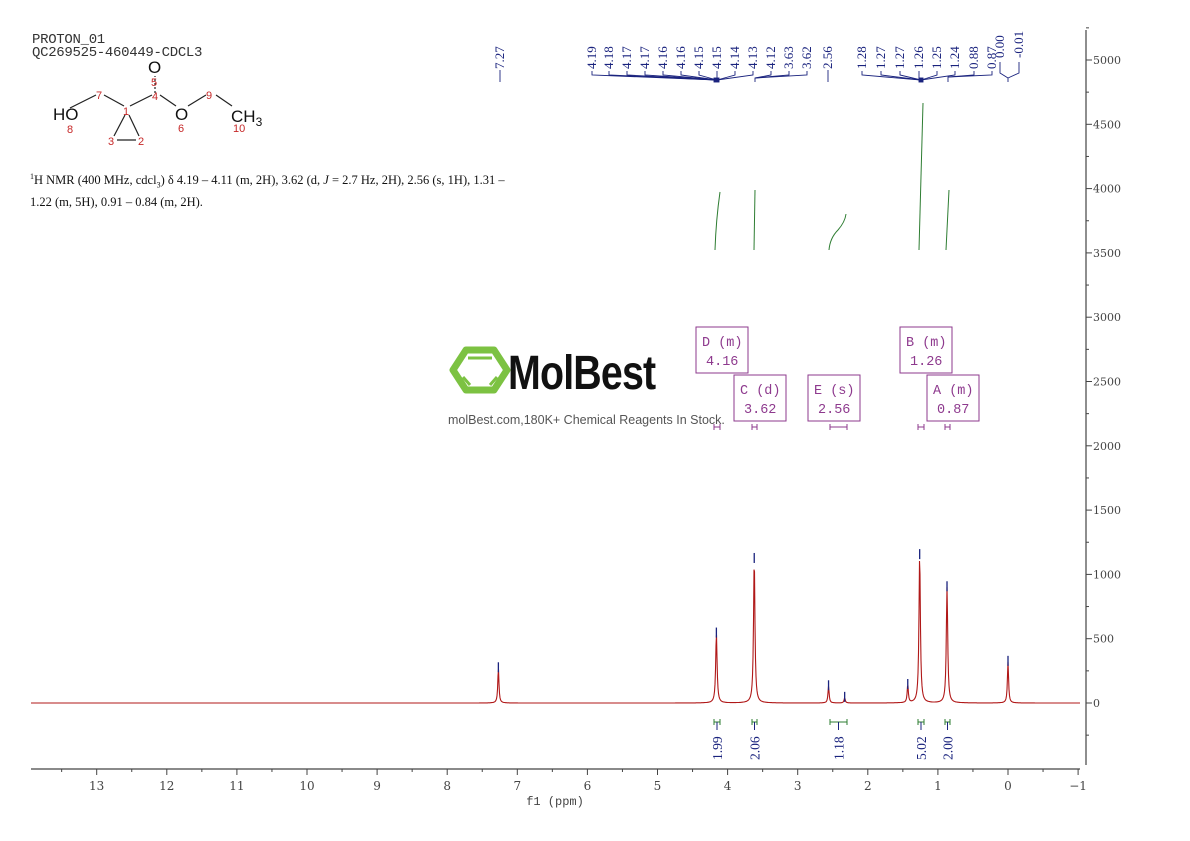  What do you see at coordinates (834, 410) in the screenshot?
I see `svg-text: 2.56` at bounding box center [834, 410].